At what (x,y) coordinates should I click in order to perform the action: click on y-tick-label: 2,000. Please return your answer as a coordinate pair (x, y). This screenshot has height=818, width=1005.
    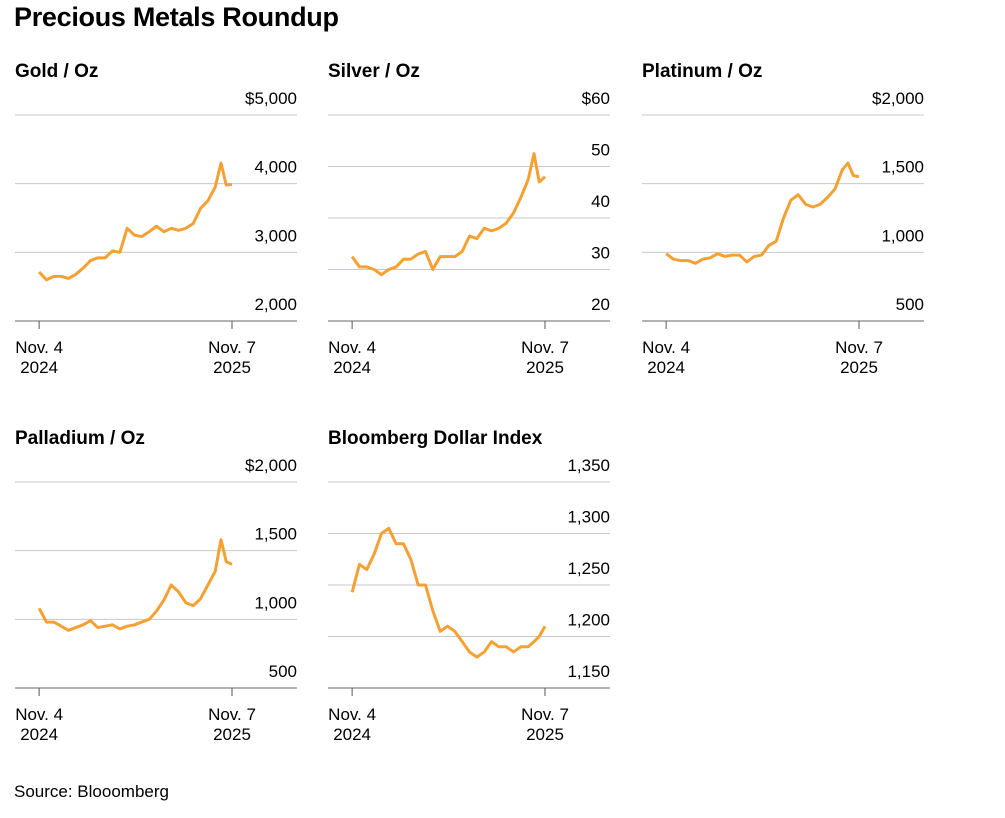
    Looking at the image, I should click on (275, 304).